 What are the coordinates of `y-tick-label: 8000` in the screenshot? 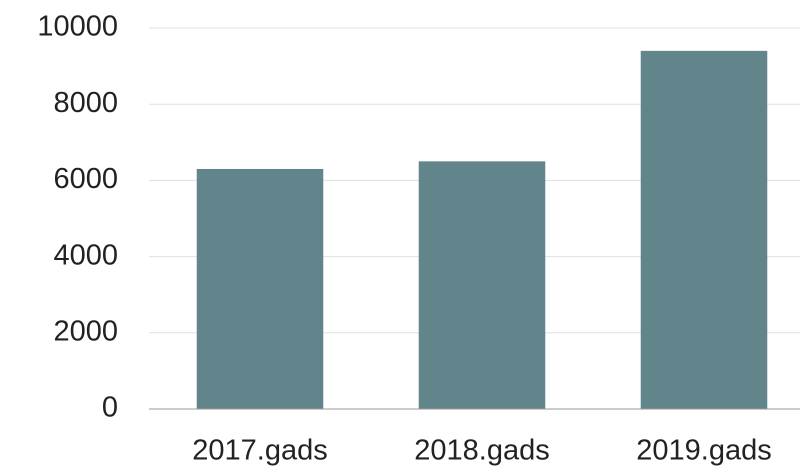 It's located at (85, 103).